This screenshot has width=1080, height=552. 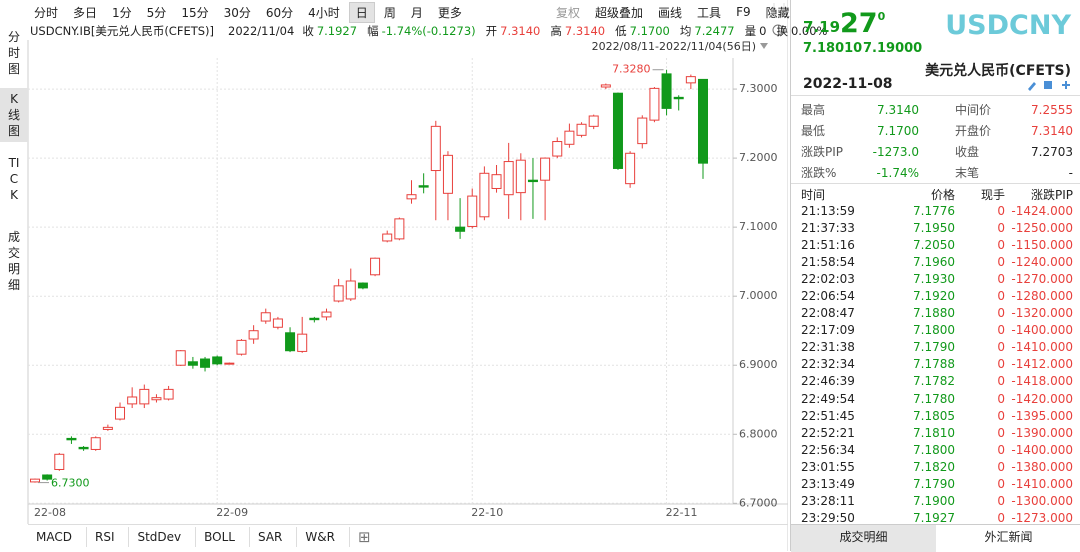 What do you see at coordinates (1008, 537) in the screenshot?
I see `panel-tab: 外汇新闻` at bounding box center [1008, 537].